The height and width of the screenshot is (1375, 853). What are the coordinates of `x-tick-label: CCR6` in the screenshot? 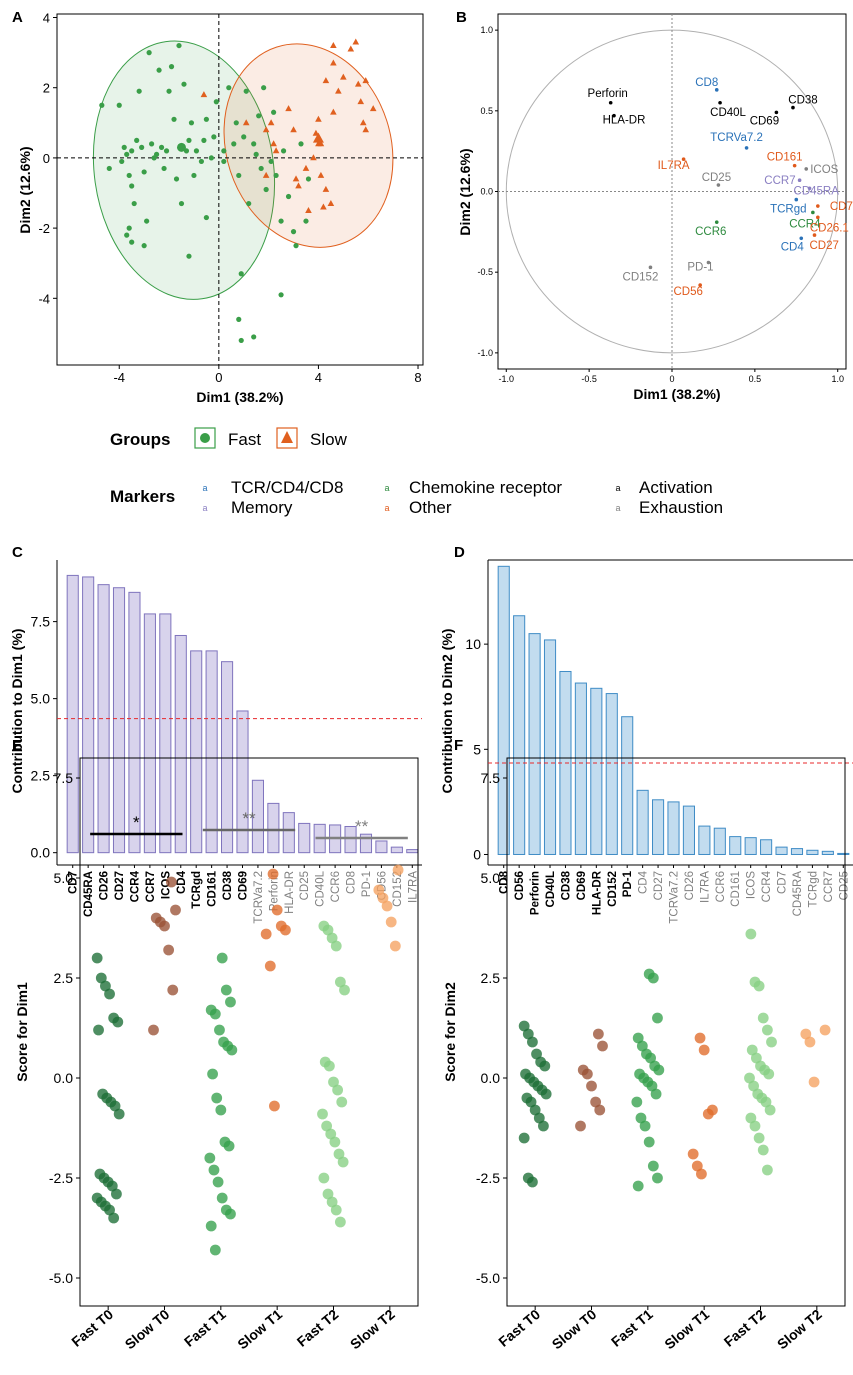 It's located at (336, 886).